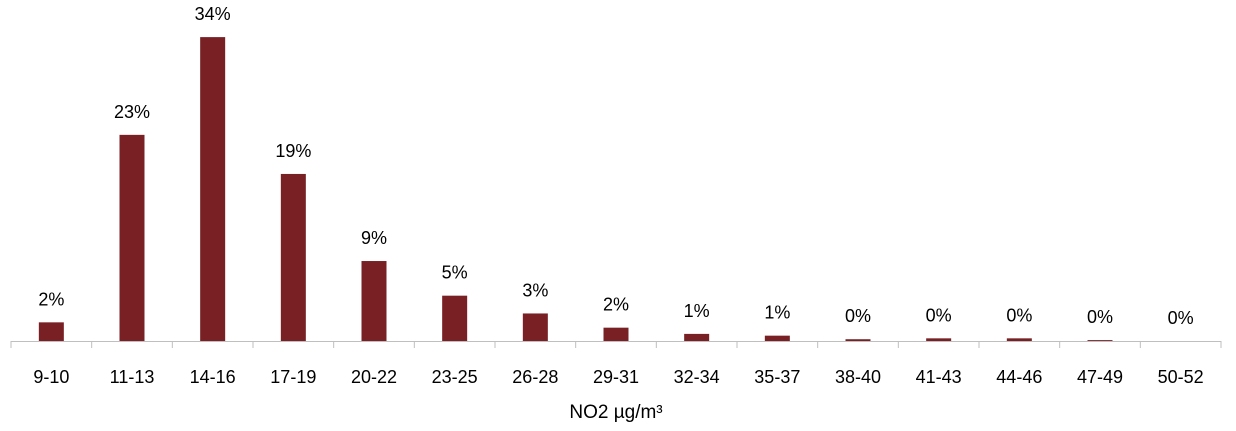 Image resolution: width=1236 pixels, height=431 pixels. I want to click on x-tick-label: 17-19, so click(293, 377).